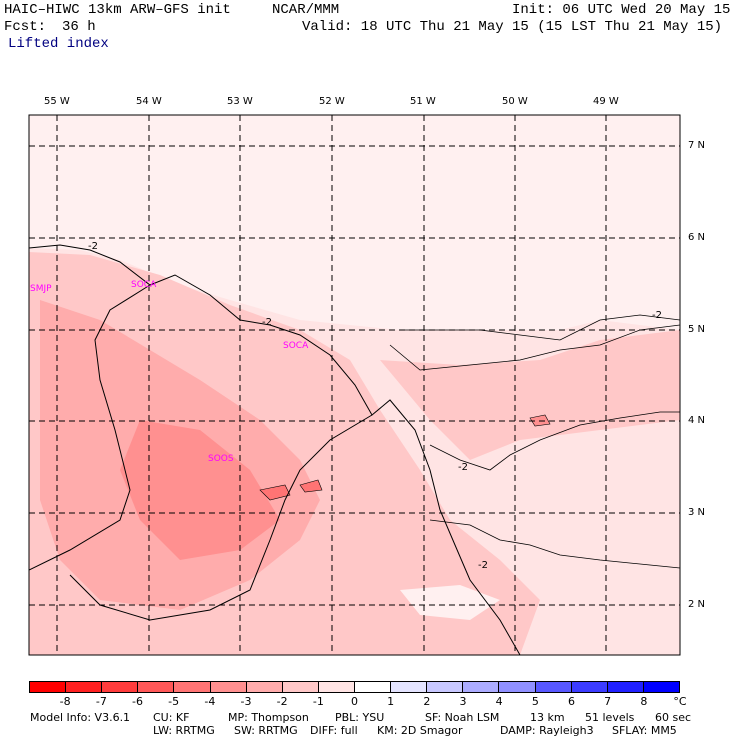 The width and height of the screenshot is (740, 740). What do you see at coordinates (101, 701) in the screenshot?
I see `colorbar-tick-label: -7` at bounding box center [101, 701].